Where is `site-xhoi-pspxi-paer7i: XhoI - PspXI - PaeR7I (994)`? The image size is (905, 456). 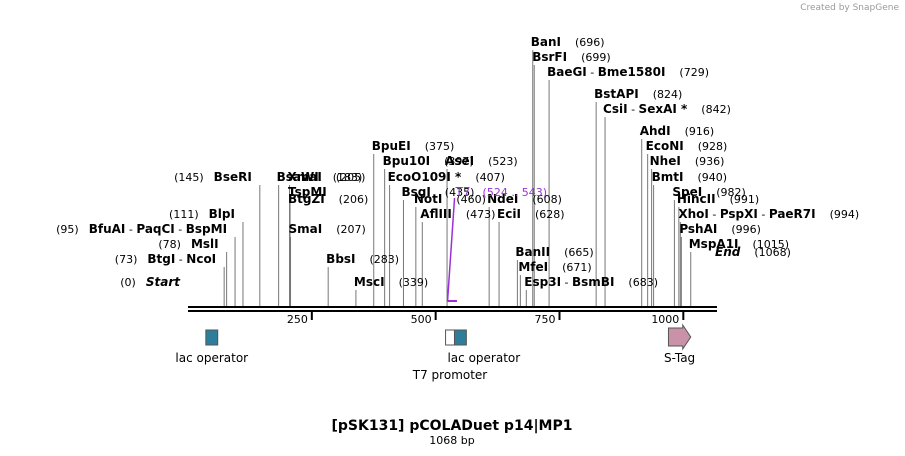 site-xhoi-pspxi-paer7i: XhoI - PspXI - PaeR7I (994) is located at coordinates (768, 214).